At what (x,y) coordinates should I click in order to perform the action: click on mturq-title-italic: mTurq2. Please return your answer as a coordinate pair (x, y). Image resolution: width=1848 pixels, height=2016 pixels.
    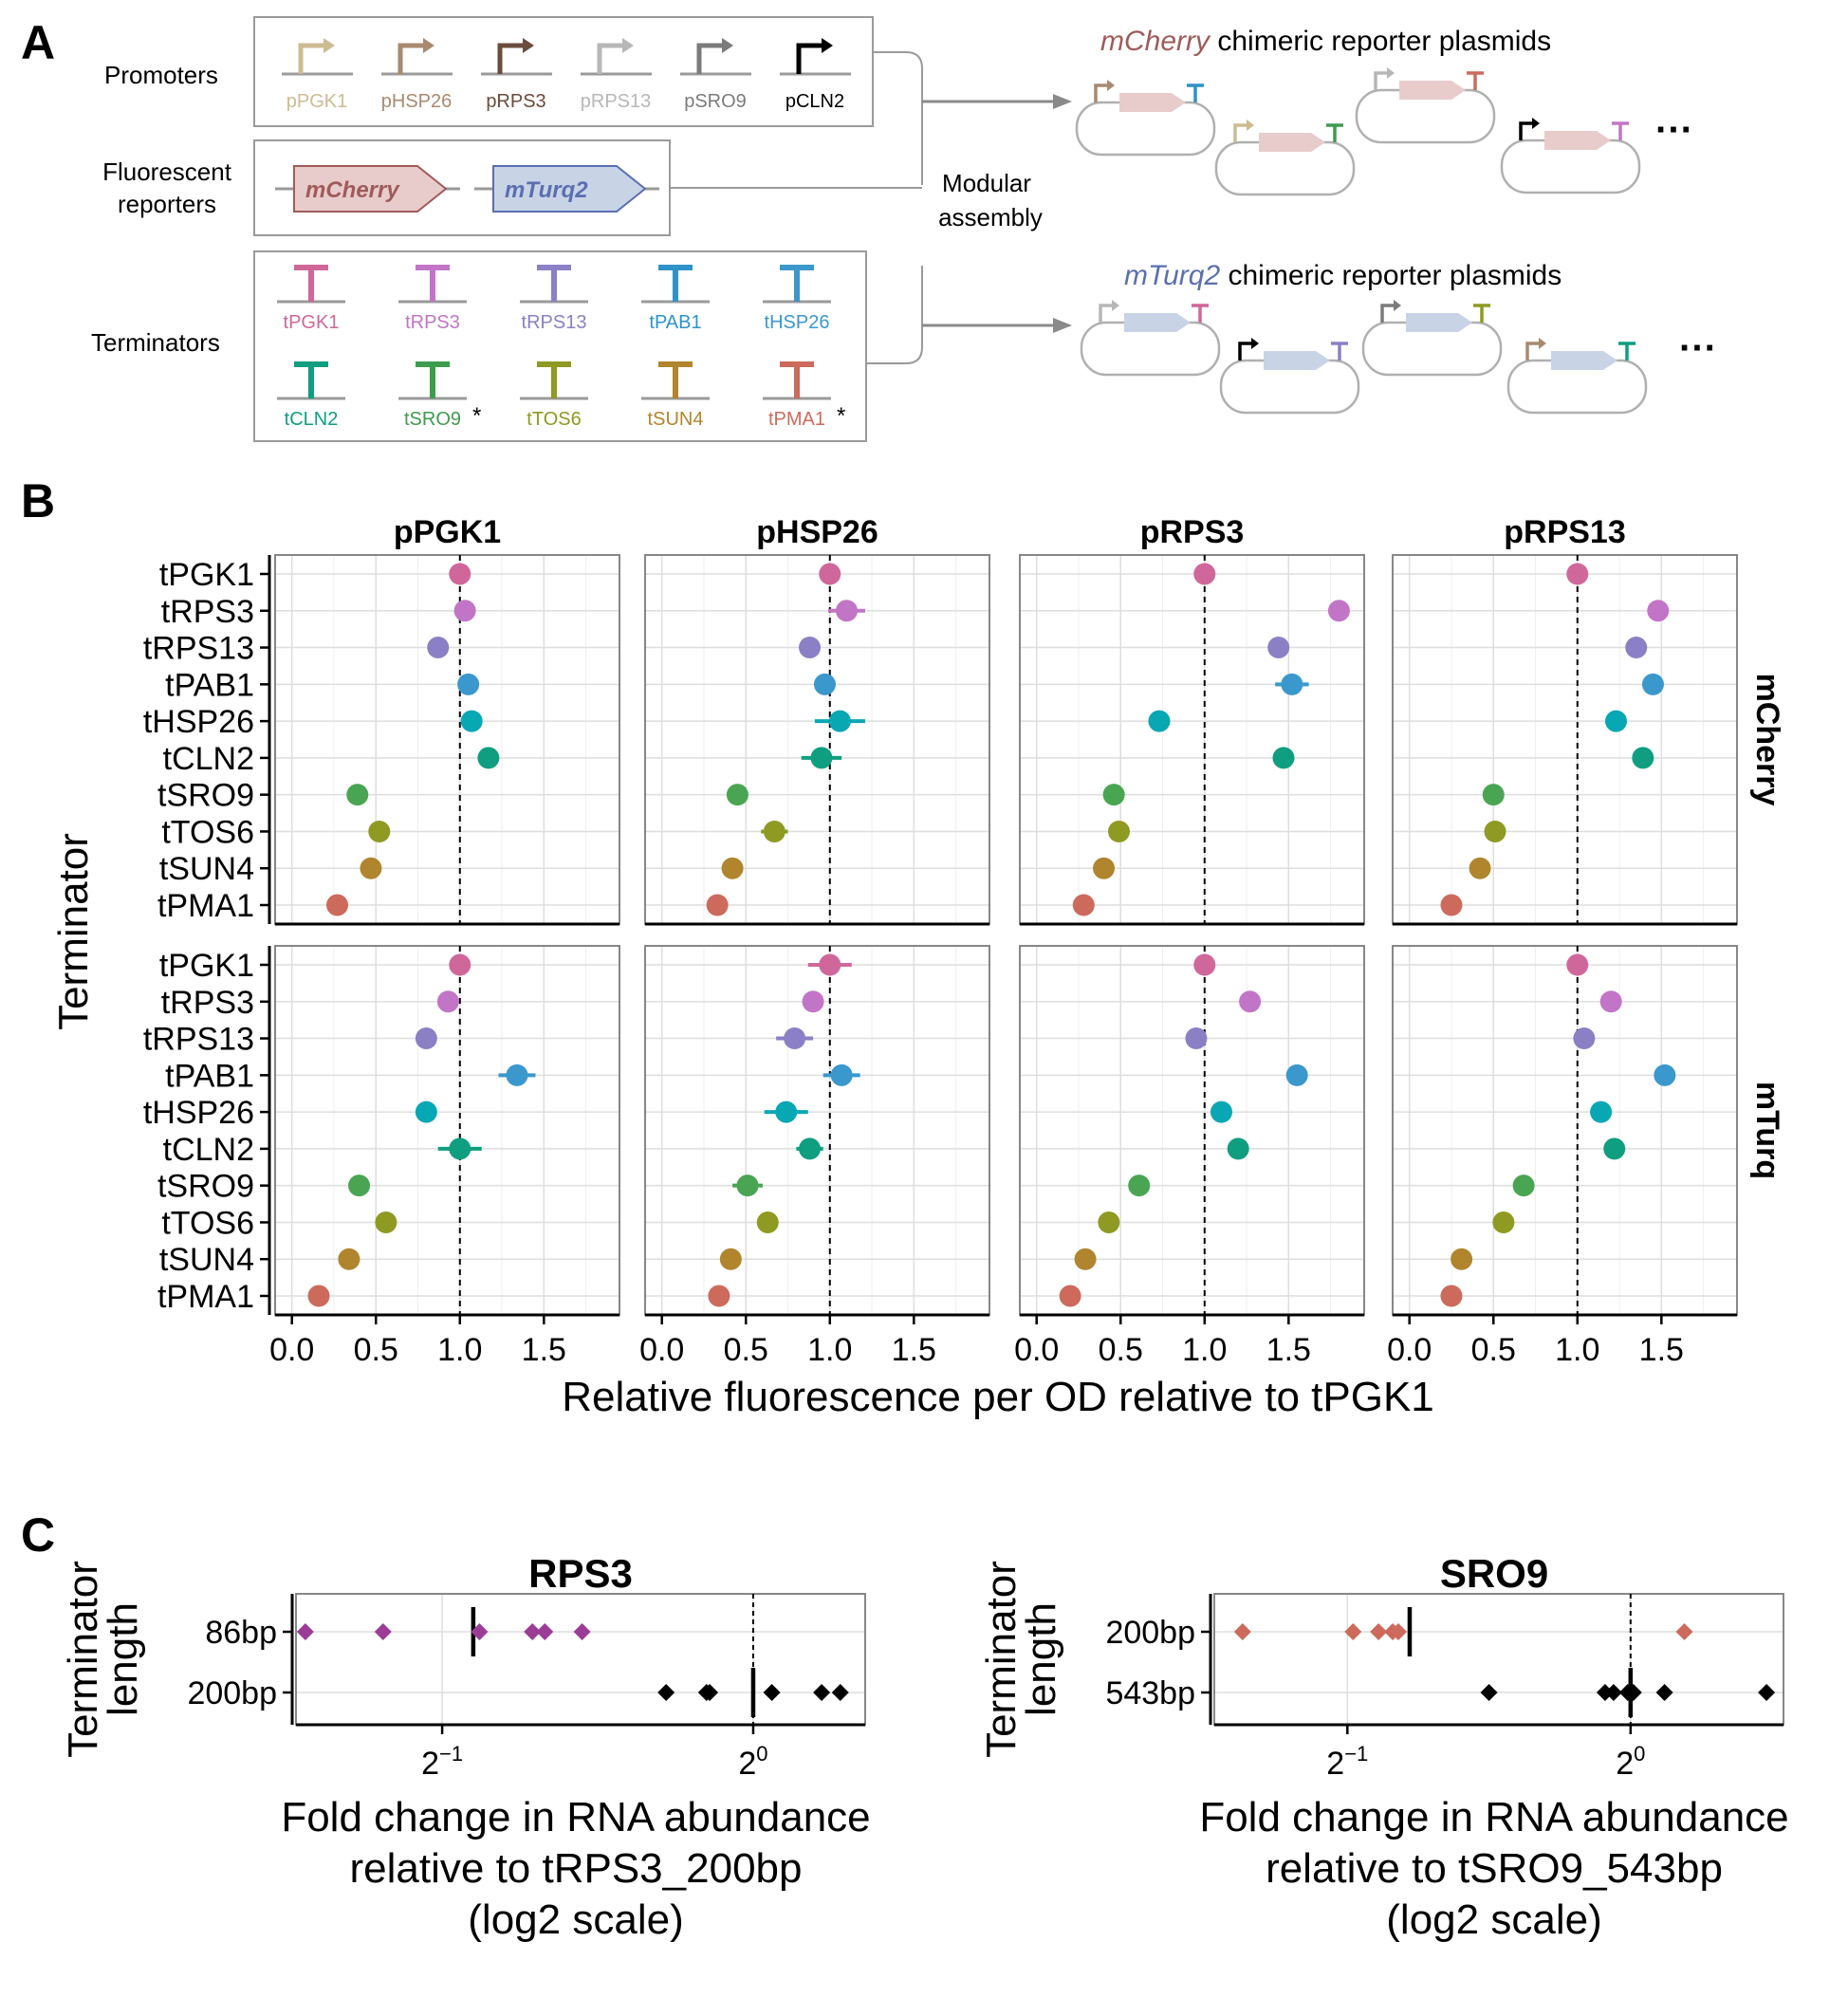
    Looking at the image, I should click on (1172, 275).